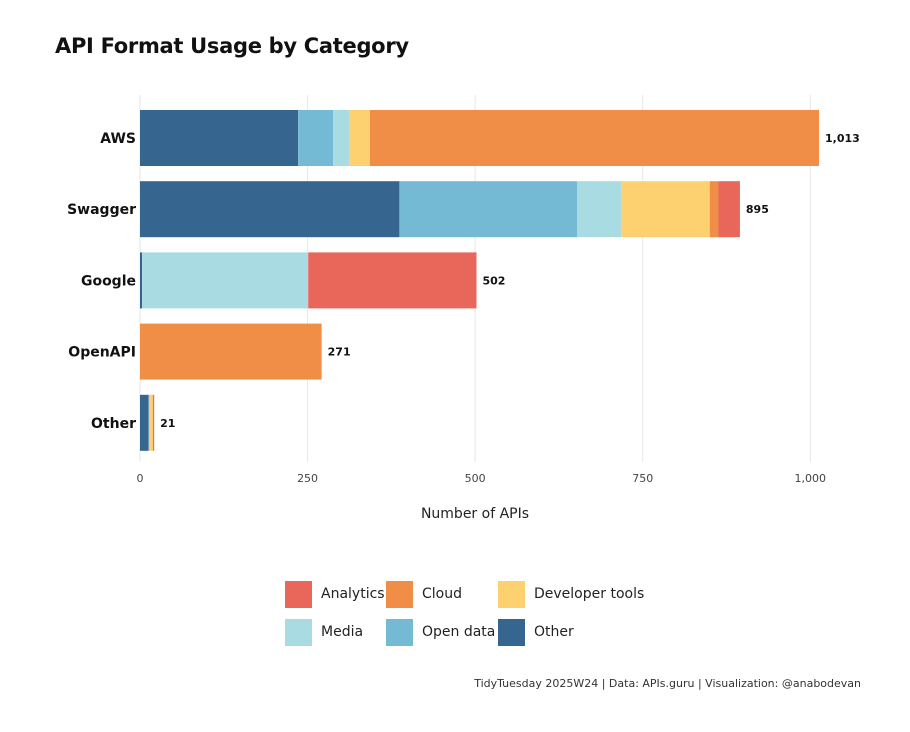 This screenshot has height=732, width=910. Describe the element at coordinates (459, 632) in the screenshot. I see `legend-label-open-data: Open data` at that location.